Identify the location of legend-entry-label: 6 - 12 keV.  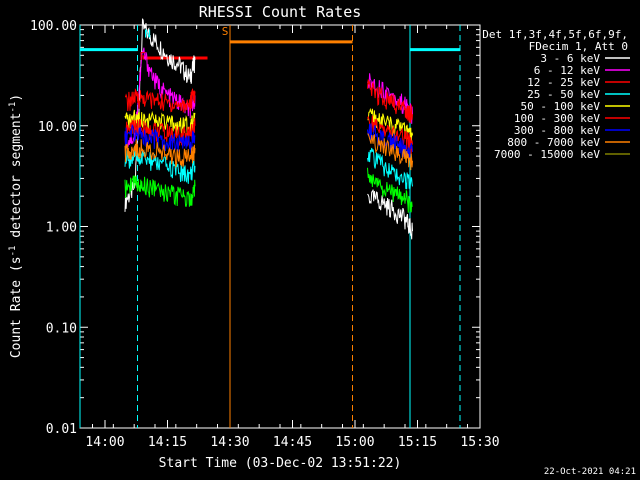
(567, 70).